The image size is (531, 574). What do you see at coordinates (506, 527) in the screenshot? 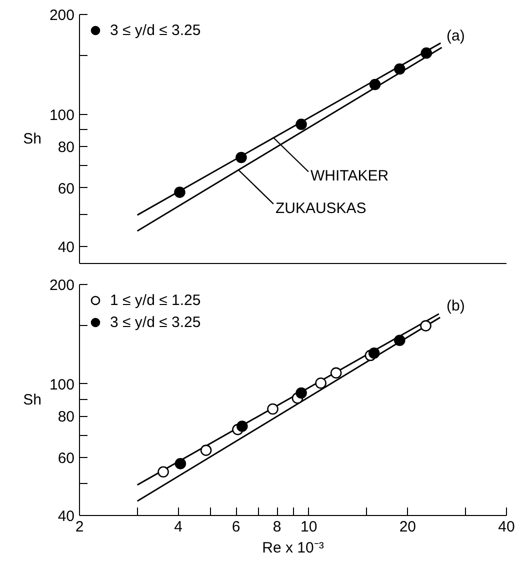
I see `x-tick-label: 40` at bounding box center [506, 527].